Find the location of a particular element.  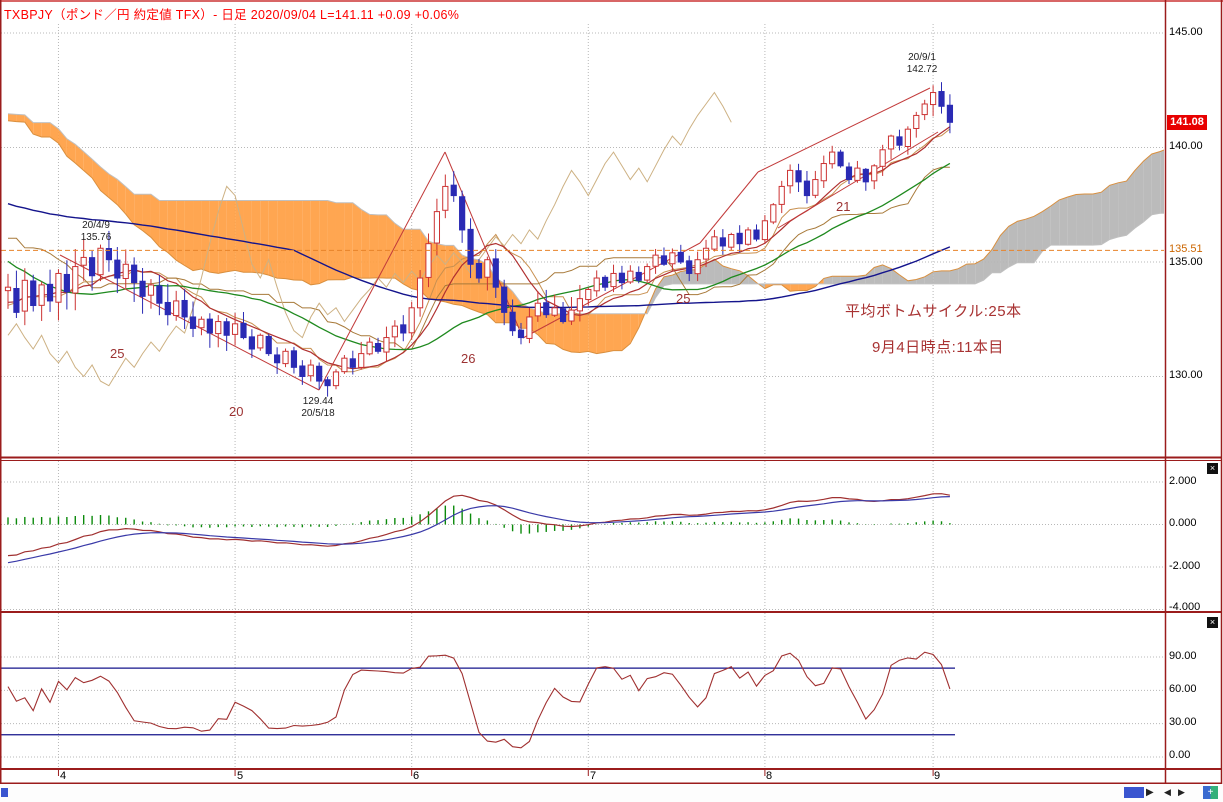

page-back-button: ◀ is located at coordinates (1167, 792).